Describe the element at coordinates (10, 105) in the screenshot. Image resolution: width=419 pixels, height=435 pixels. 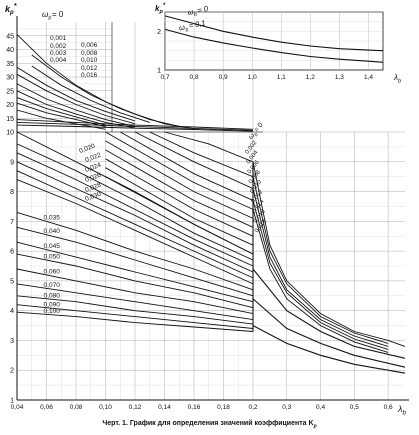
I see `y-tick-label: 20` at that location.